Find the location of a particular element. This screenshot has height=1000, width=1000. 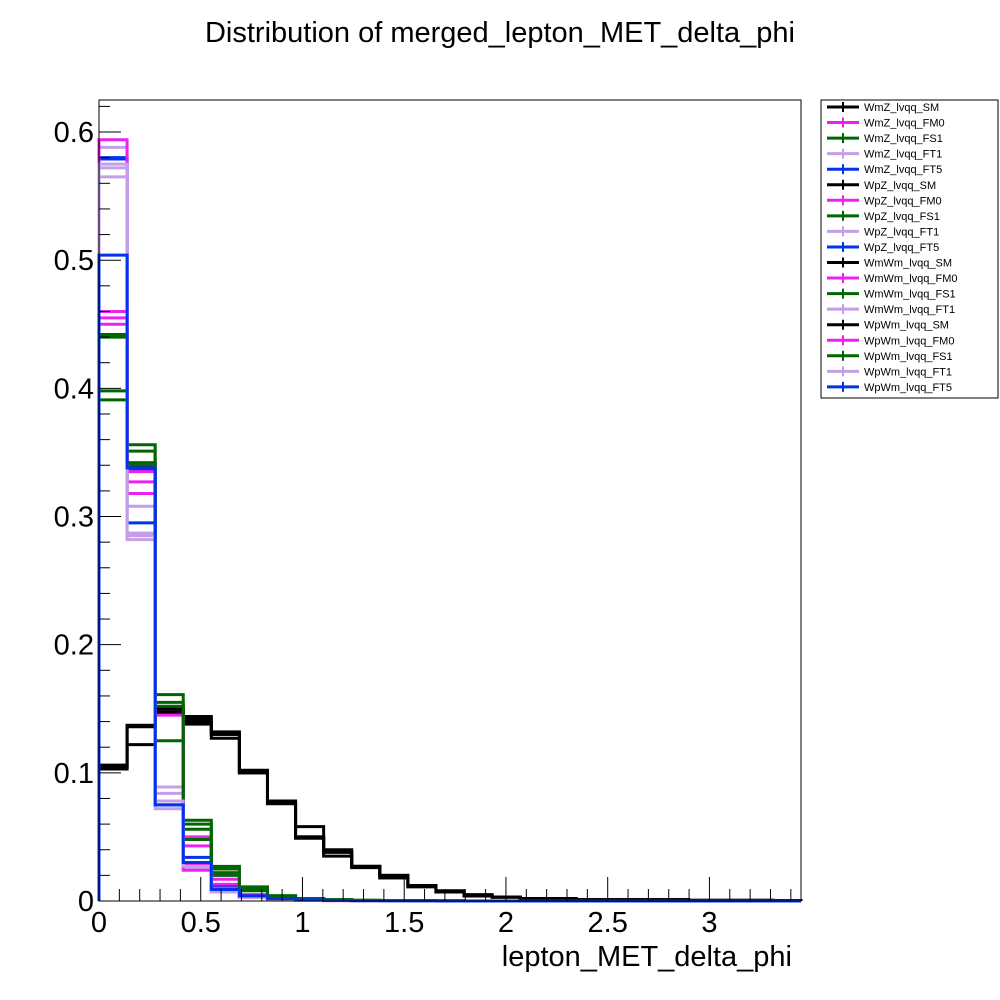

legend-entry-wmz-lvqq-fm0: WmZ_lvqq_FM0 is located at coordinates (886, 123).